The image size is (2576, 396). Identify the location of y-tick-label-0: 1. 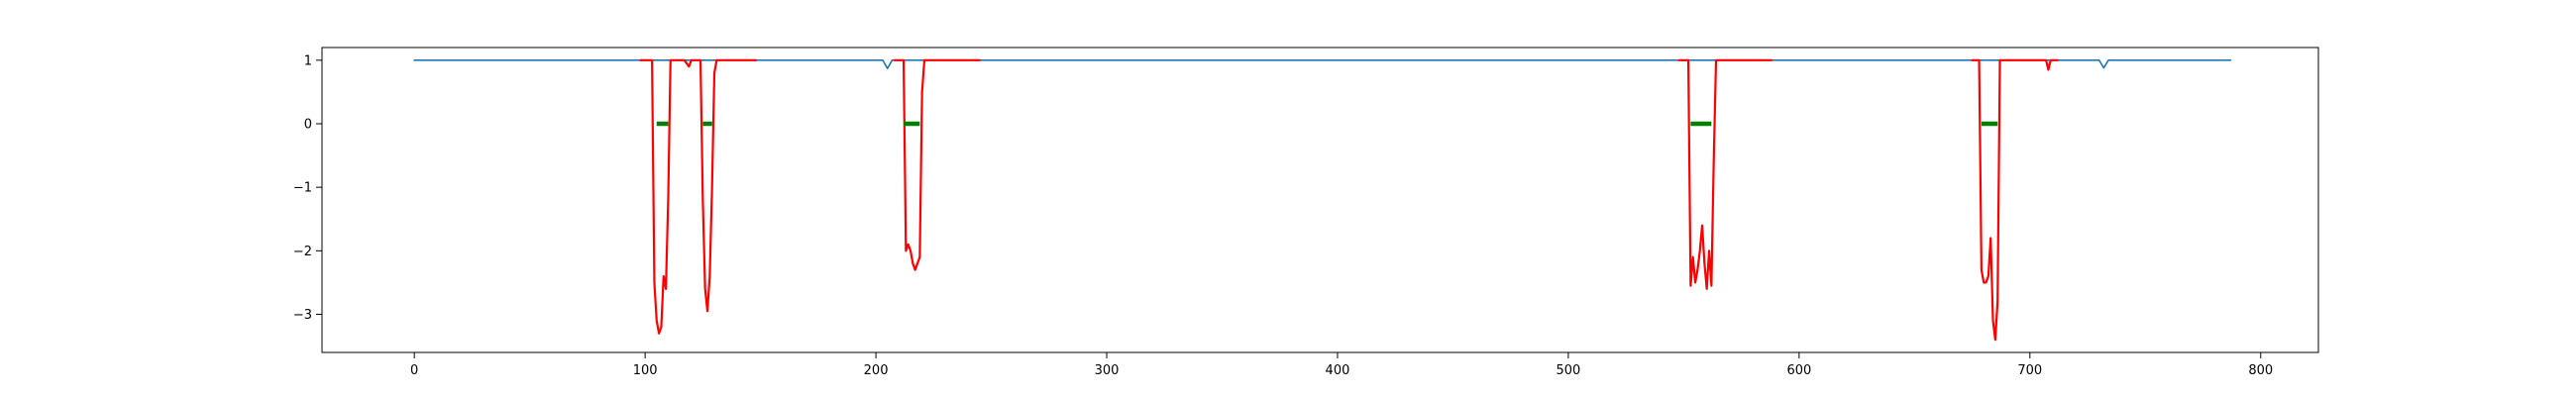
(308, 60).